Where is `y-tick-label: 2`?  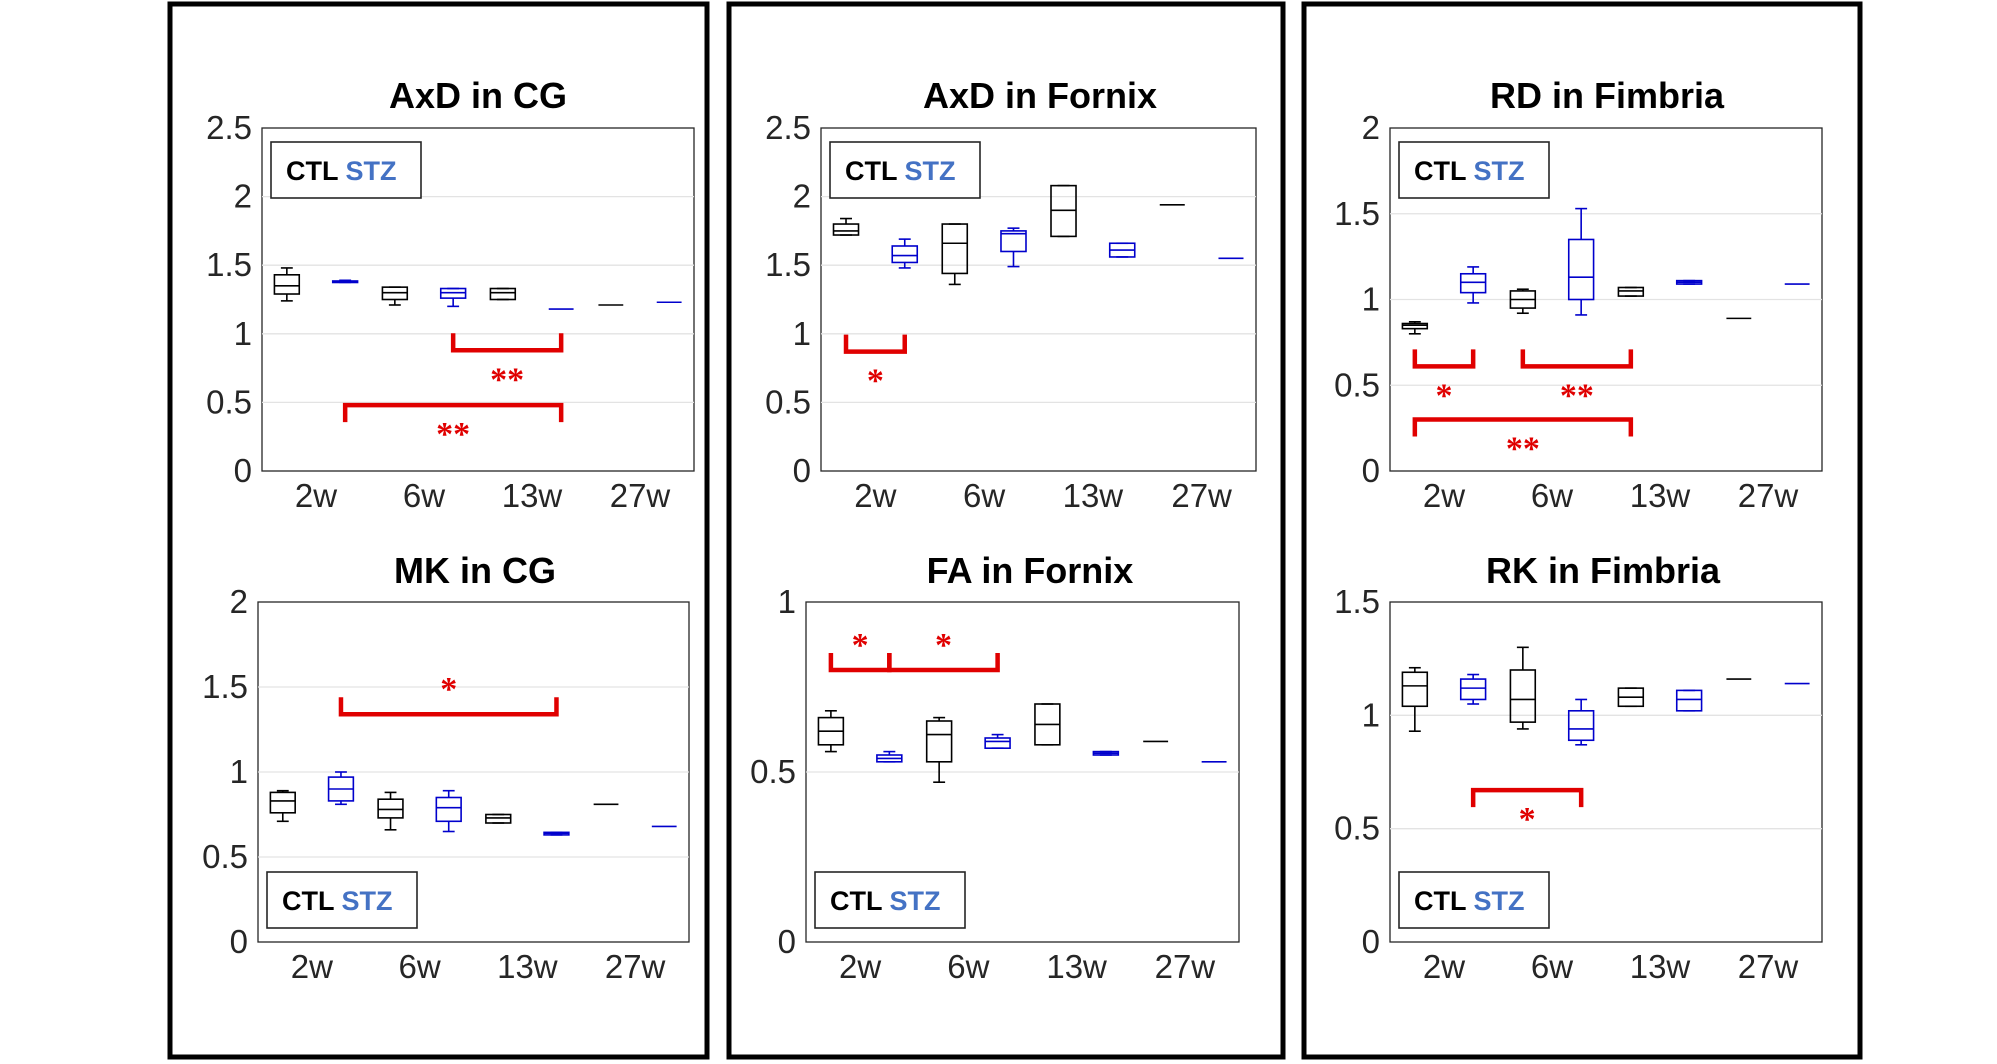
y-tick-label: 2 is located at coordinates (802, 196).